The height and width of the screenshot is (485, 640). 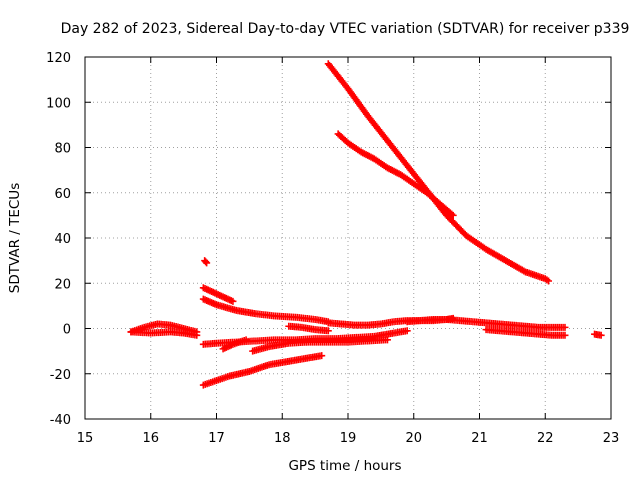 What do you see at coordinates (62, 284) in the screenshot?
I see `y-tick-label: 20` at bounding box center [62, 284].